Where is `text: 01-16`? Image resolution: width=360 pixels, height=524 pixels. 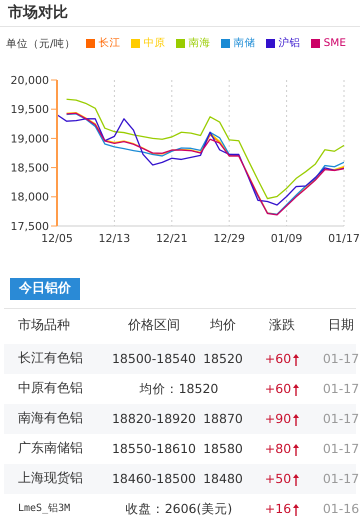 text: 01-16 is located at coordinates (341, 508).